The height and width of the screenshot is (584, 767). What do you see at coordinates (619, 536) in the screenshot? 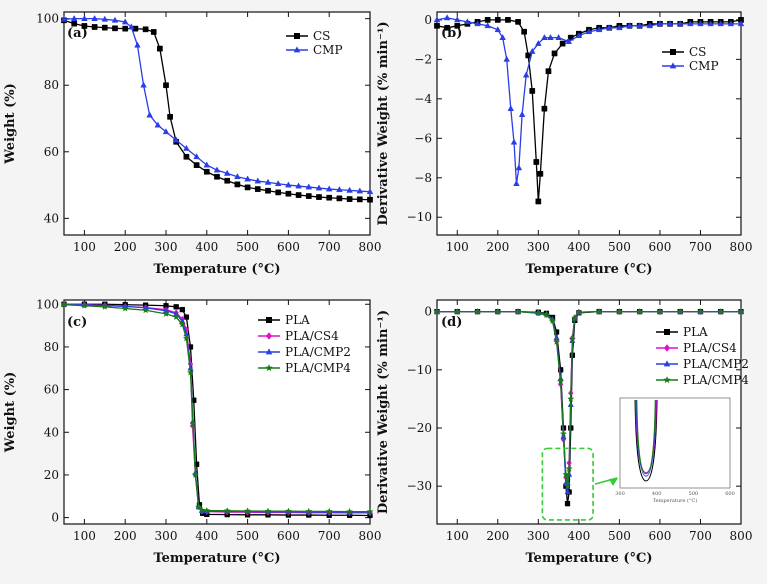
I see `x-tick-label: 500` at bounding box center [619, 536].